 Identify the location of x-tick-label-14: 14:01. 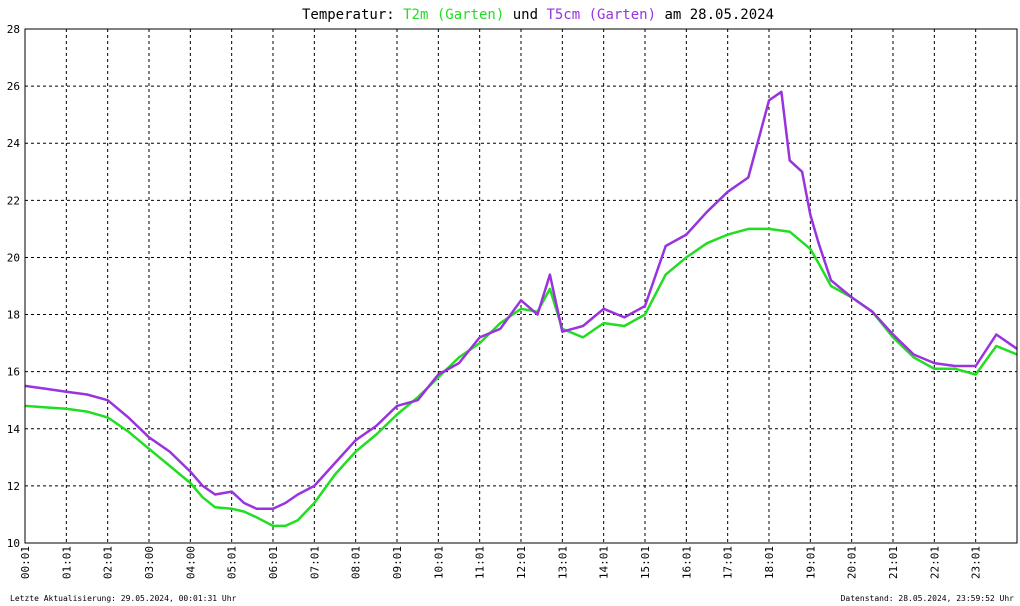
(604, 562).